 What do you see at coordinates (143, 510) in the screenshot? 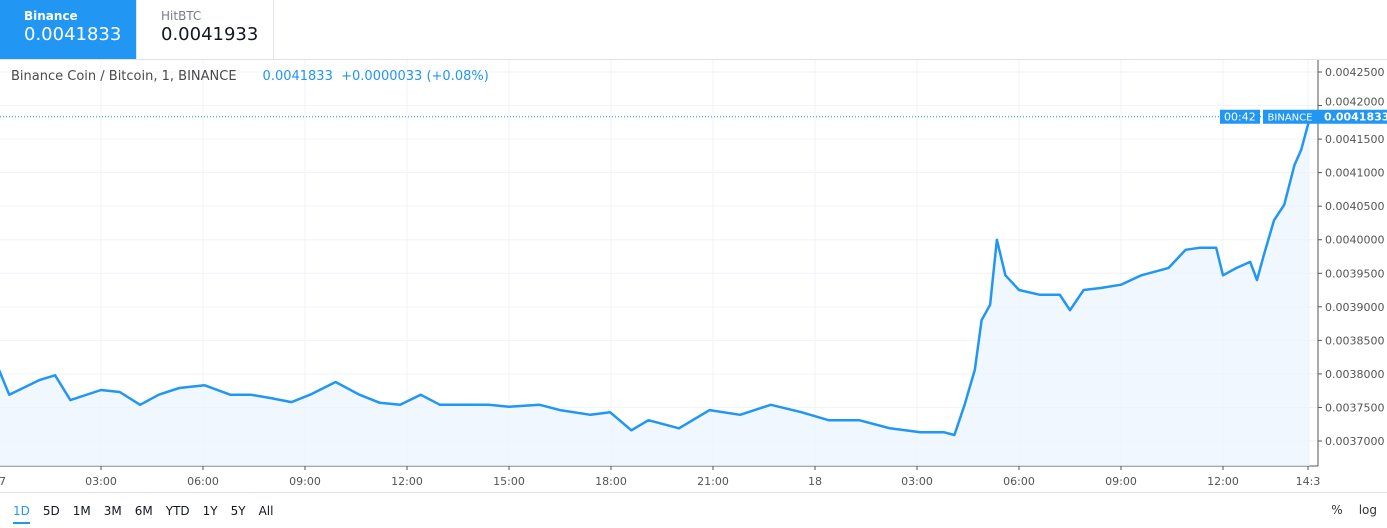
I see `range-6m: 6M` at bounding box center [143, 510].